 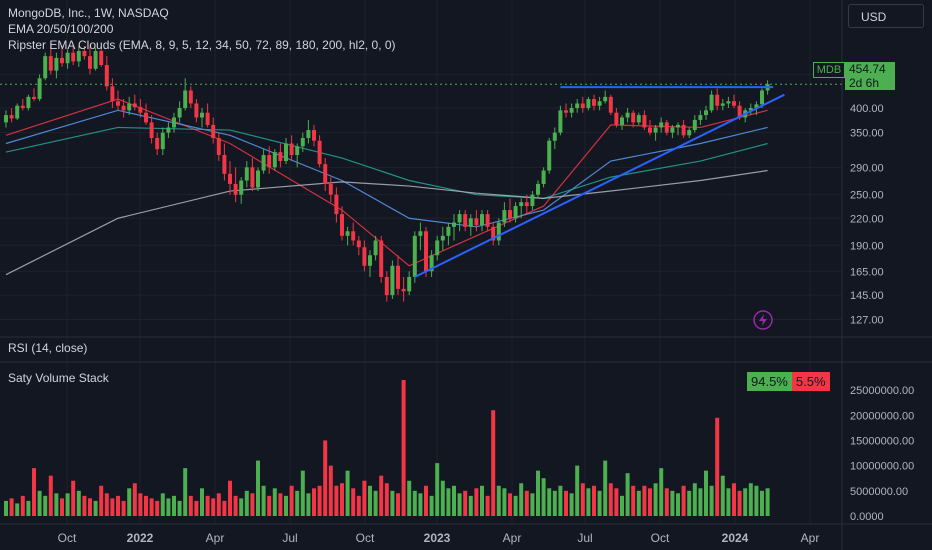 I want to click on volume-ratio-badges: 94.5% 5.5%, so click(x=788, y=381).